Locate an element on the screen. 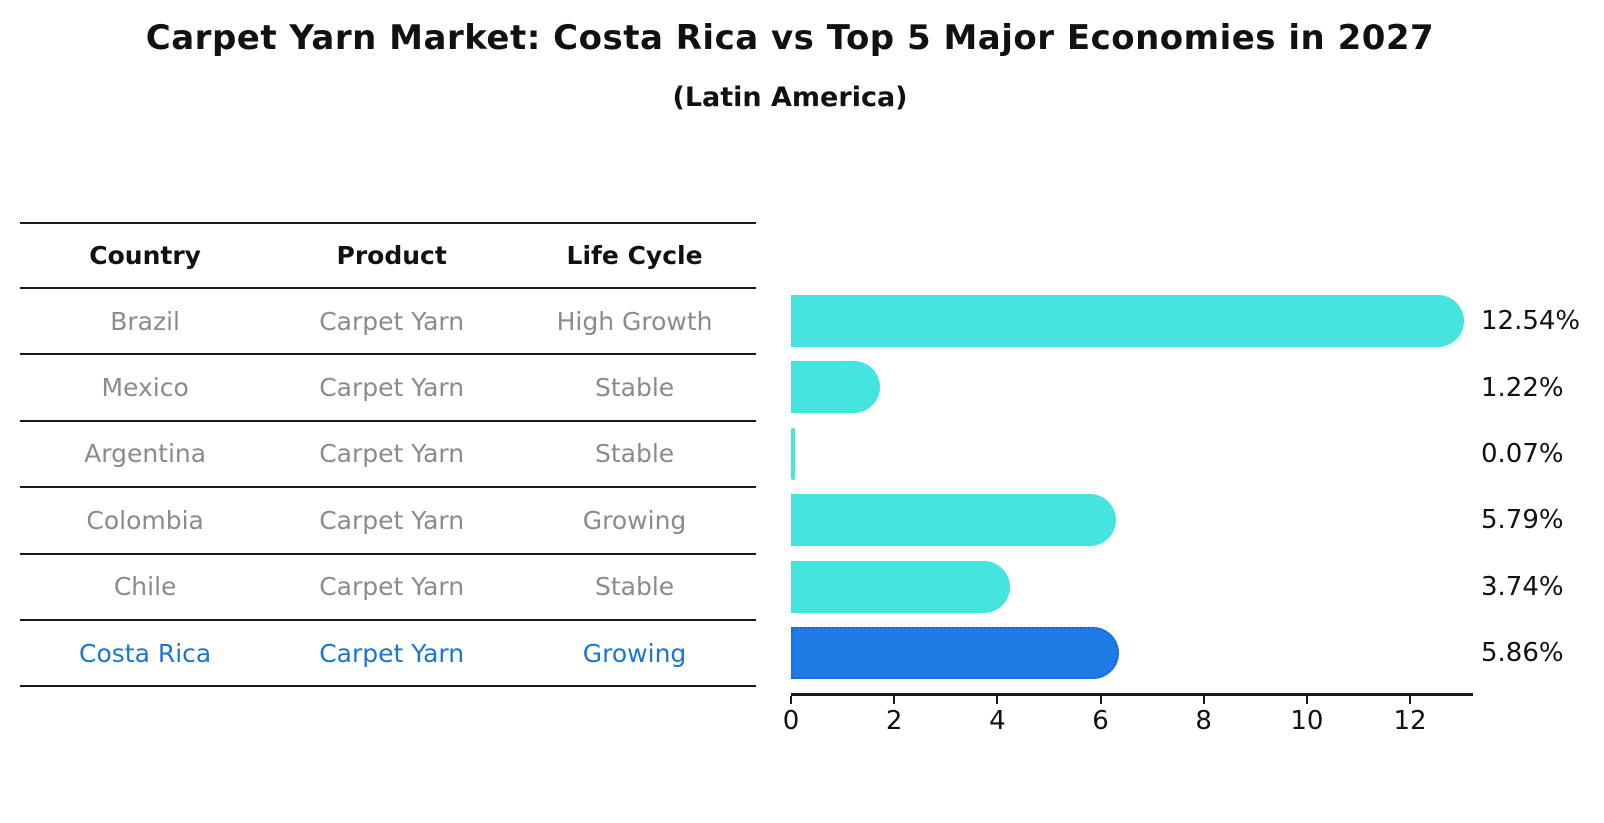 This screenshot has width=1604, height=823. table-row-costa-rica: Costa Rica Carpet Yarn Growing is located at coordinates (388, 654).